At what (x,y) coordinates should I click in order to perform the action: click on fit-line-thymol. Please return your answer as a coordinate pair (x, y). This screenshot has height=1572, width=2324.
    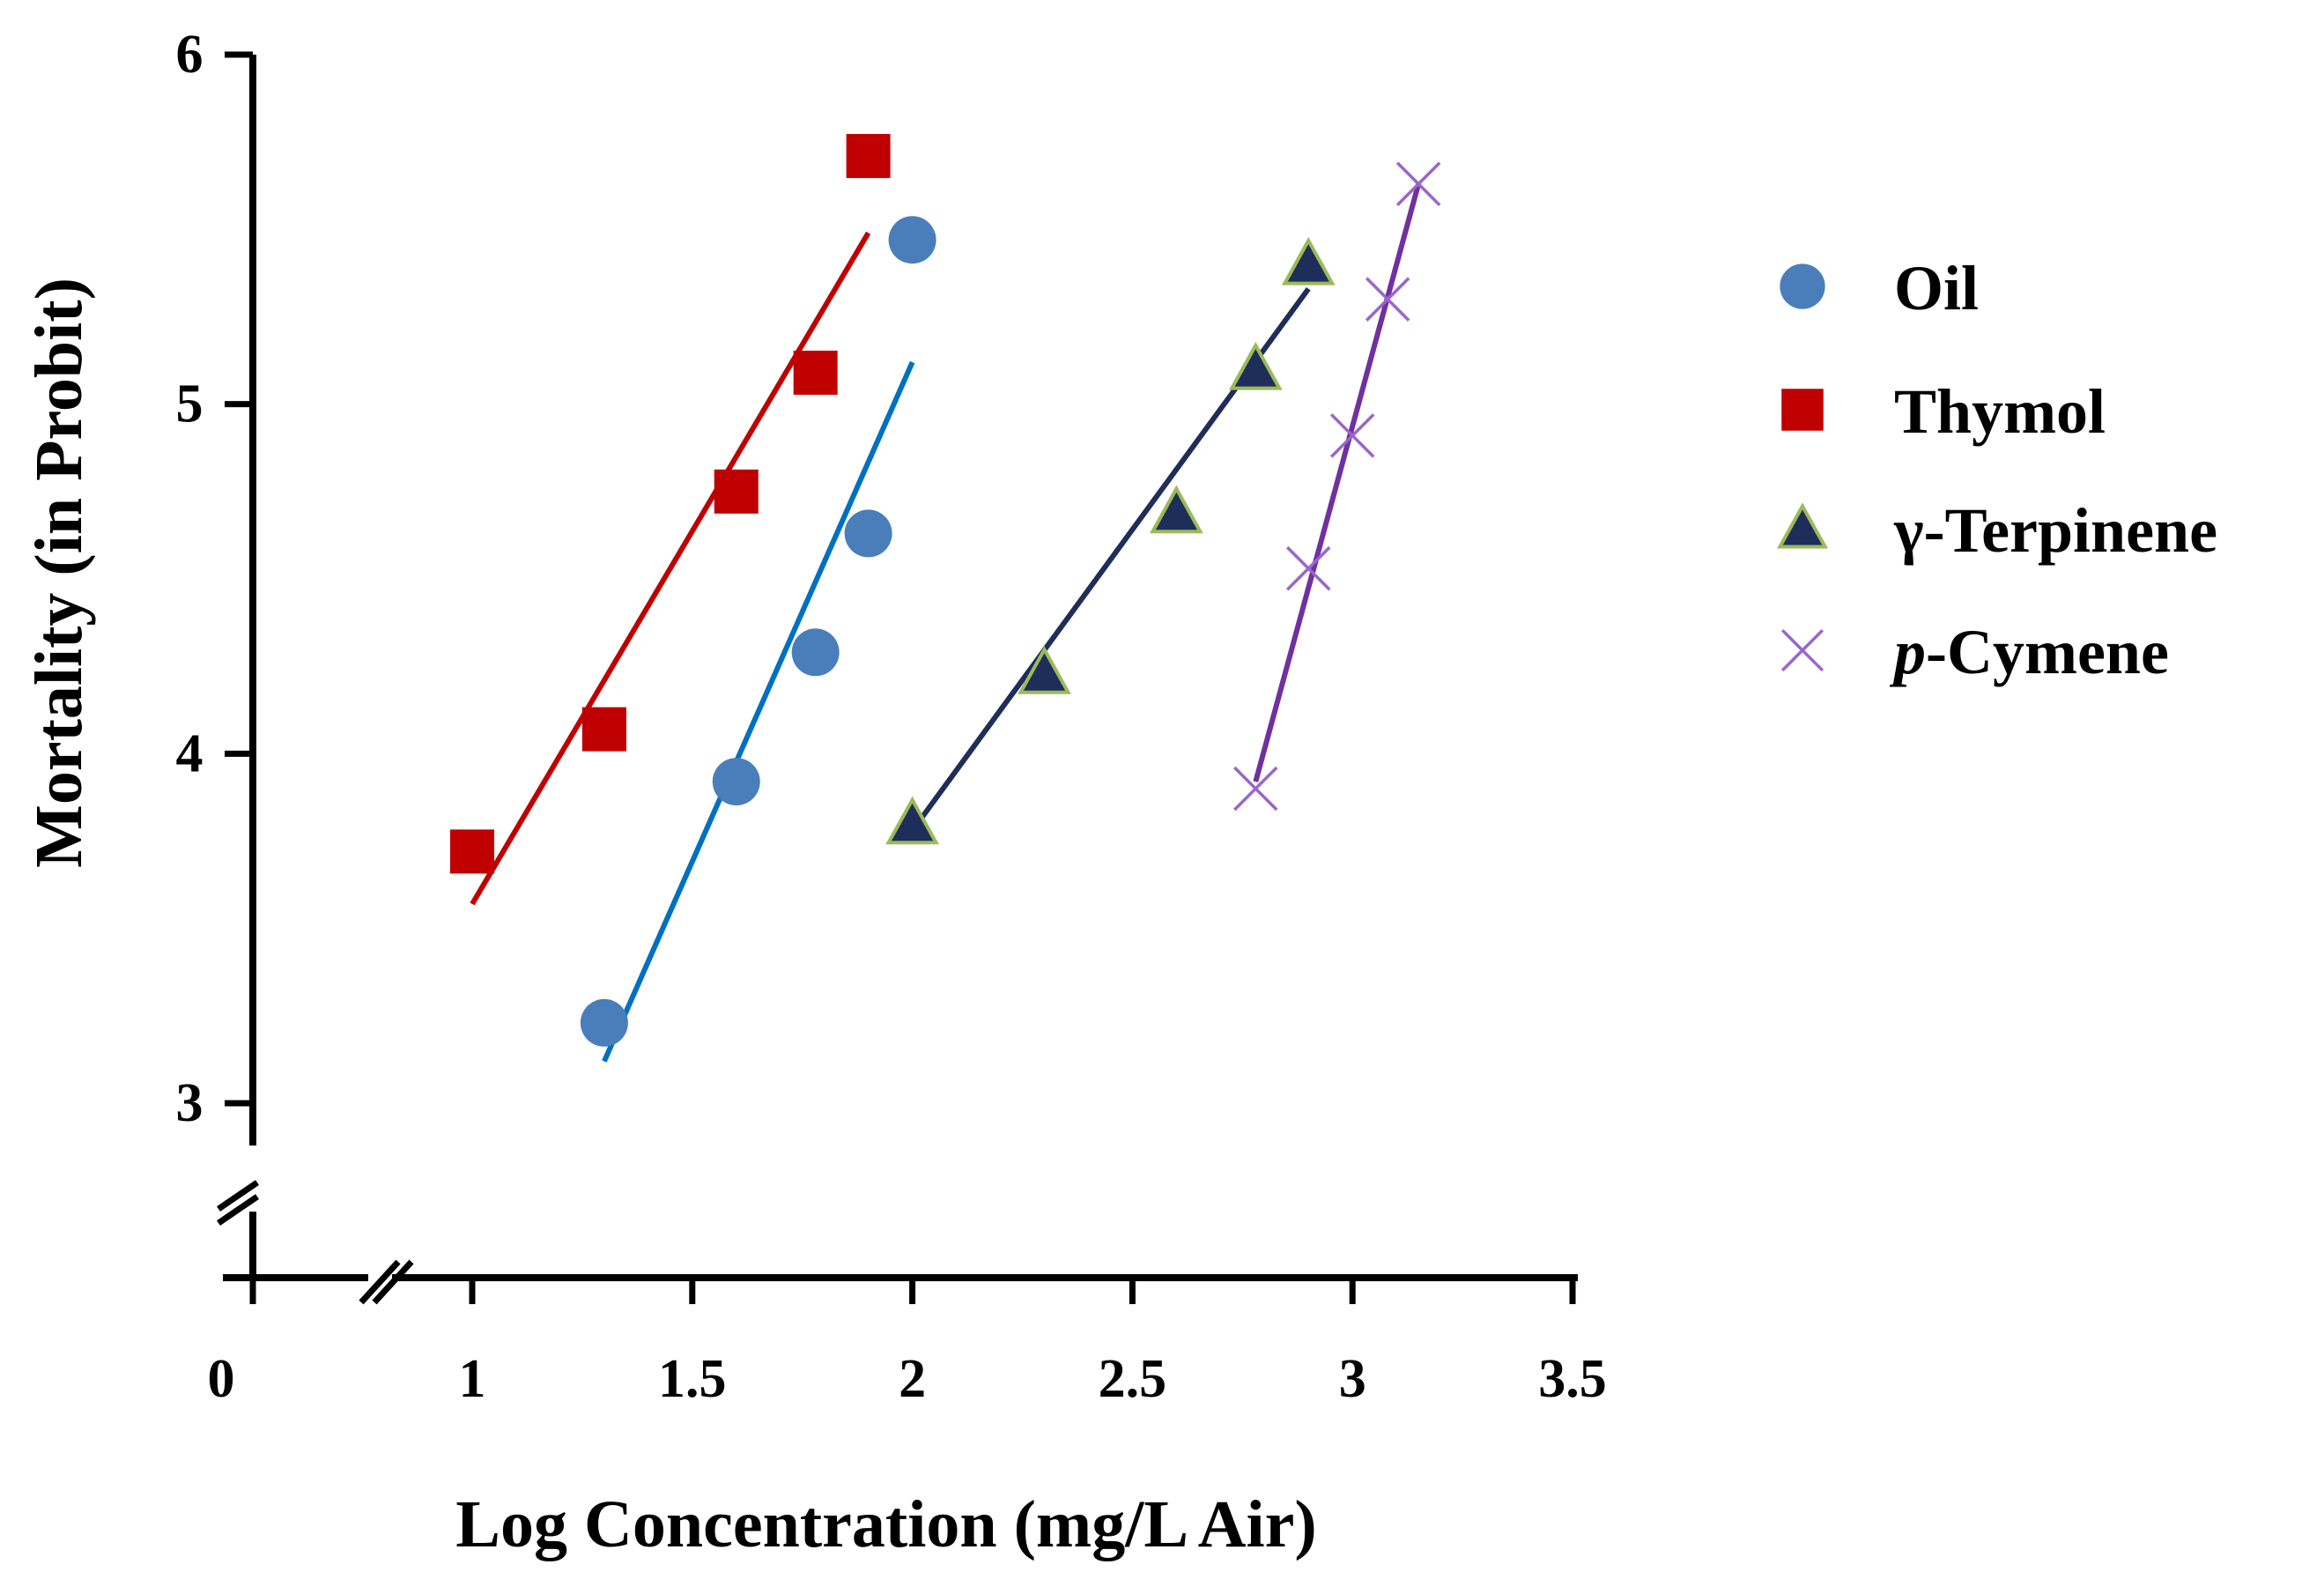
    Looking at the image, I should click on (670, 568).